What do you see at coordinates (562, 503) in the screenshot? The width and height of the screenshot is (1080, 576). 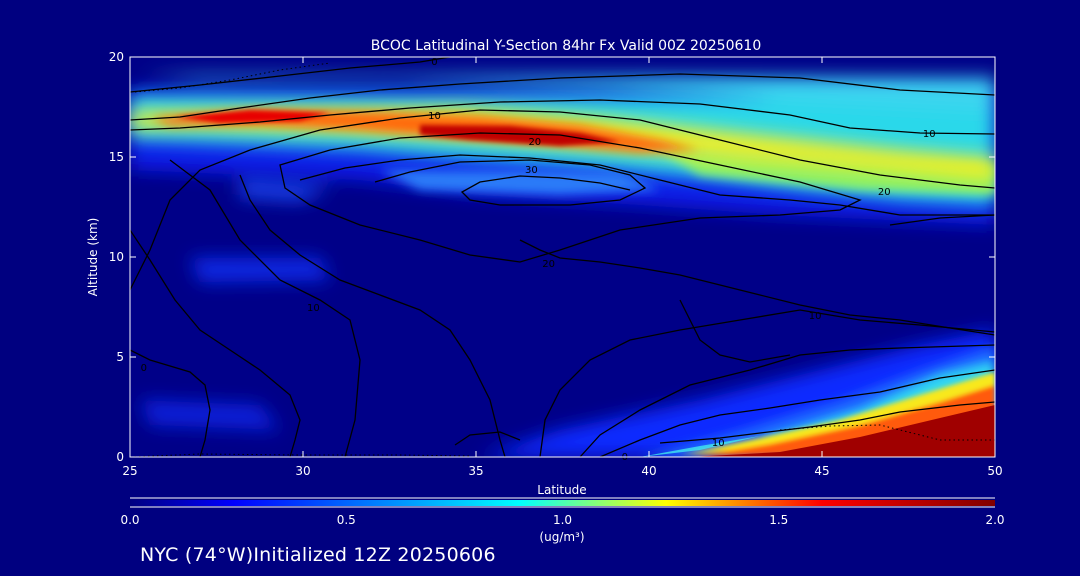 I see `colorbar-gradient` at bounding box center [562, 503].